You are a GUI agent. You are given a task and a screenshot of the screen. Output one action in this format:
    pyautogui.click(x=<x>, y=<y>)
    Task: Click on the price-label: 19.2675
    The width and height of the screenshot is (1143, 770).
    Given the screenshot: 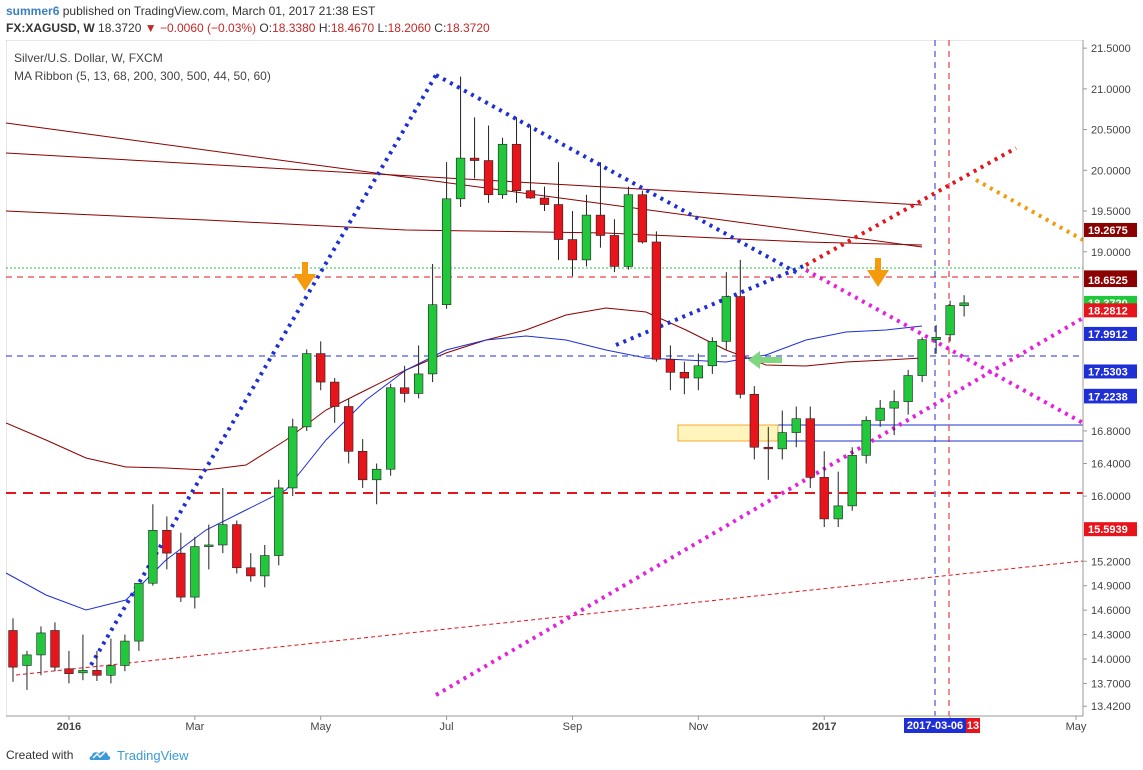 What is the action you would take?
    pyautogui.click(x=1108, y=231)
    